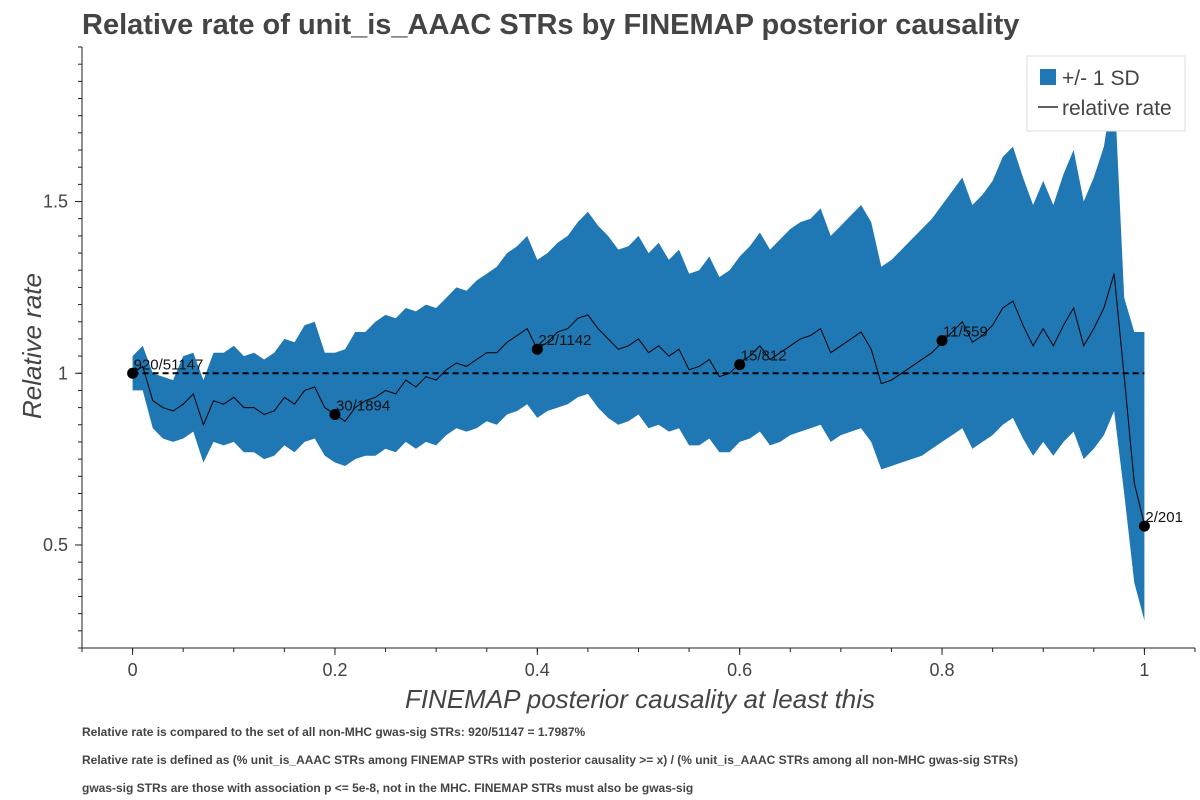 The image size is (1200, 800). Describe the element at coordinates (1164, 517) in the screenshot. I see `point-label-5: 2/201` at that location.